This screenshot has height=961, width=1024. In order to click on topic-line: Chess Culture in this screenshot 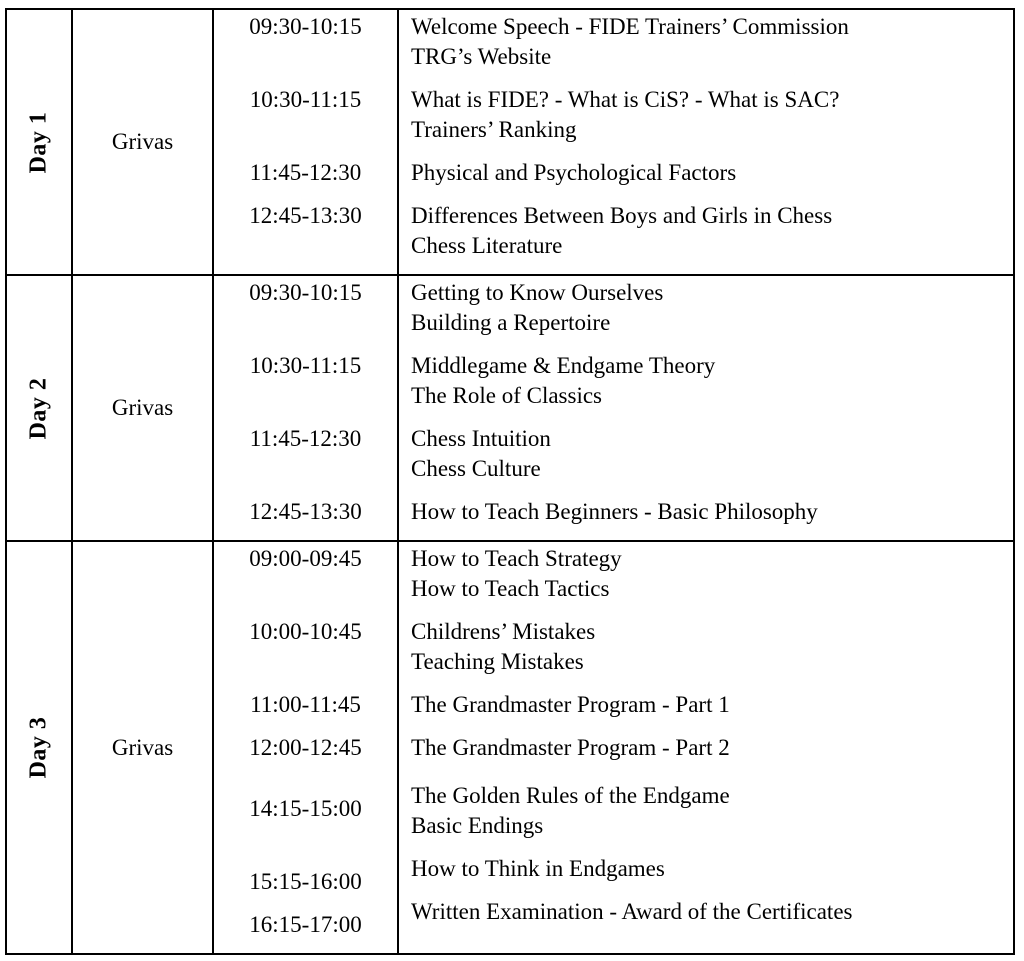, I will do `click(476, 468)`.